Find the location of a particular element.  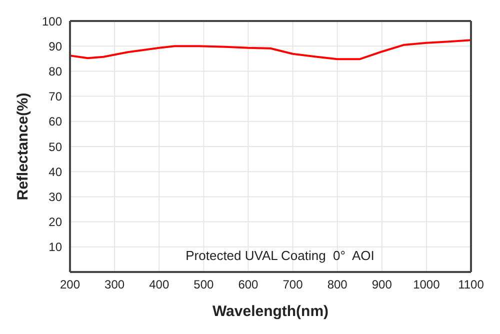

x-axis-title: Wavelength(nm) is located at coordinates (270, 311).